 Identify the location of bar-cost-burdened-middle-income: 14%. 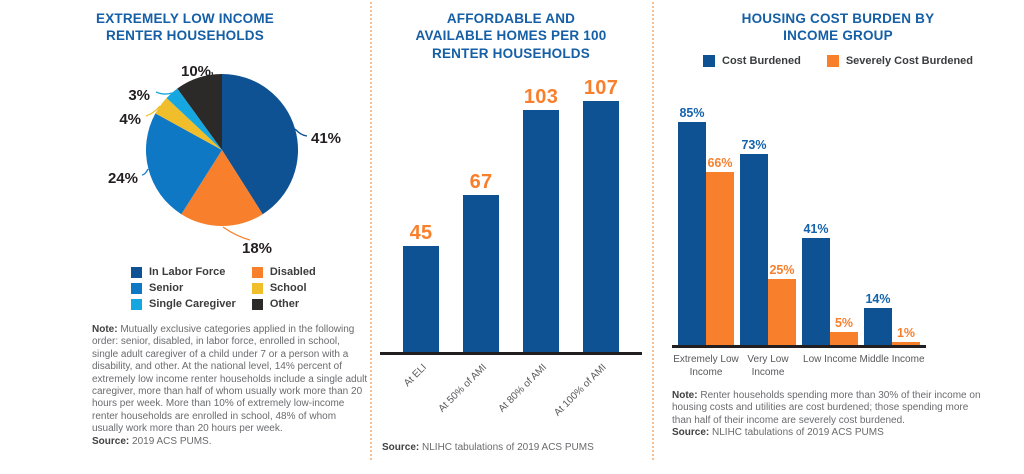
(878, 318).